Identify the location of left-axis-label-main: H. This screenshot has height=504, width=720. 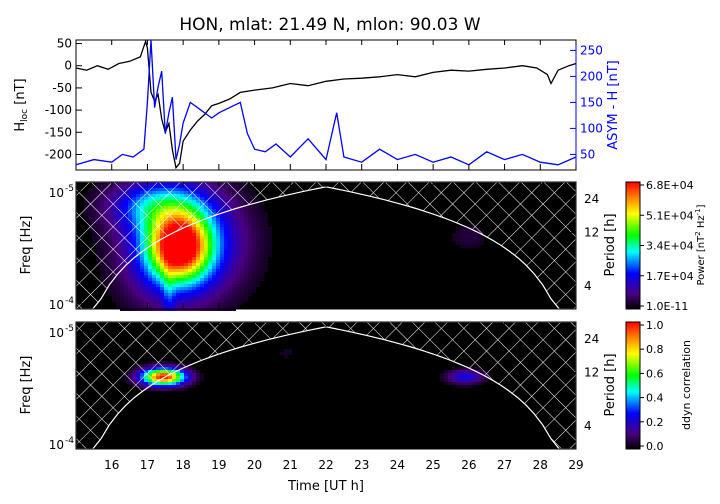
(20, 127).